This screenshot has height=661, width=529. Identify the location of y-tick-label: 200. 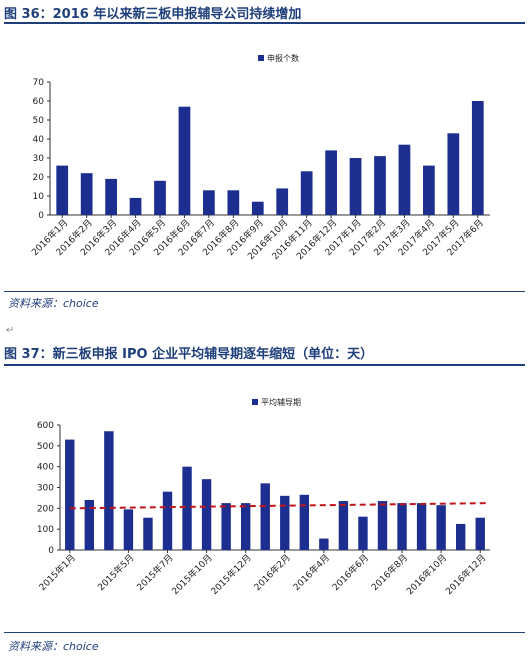
(45, 509).